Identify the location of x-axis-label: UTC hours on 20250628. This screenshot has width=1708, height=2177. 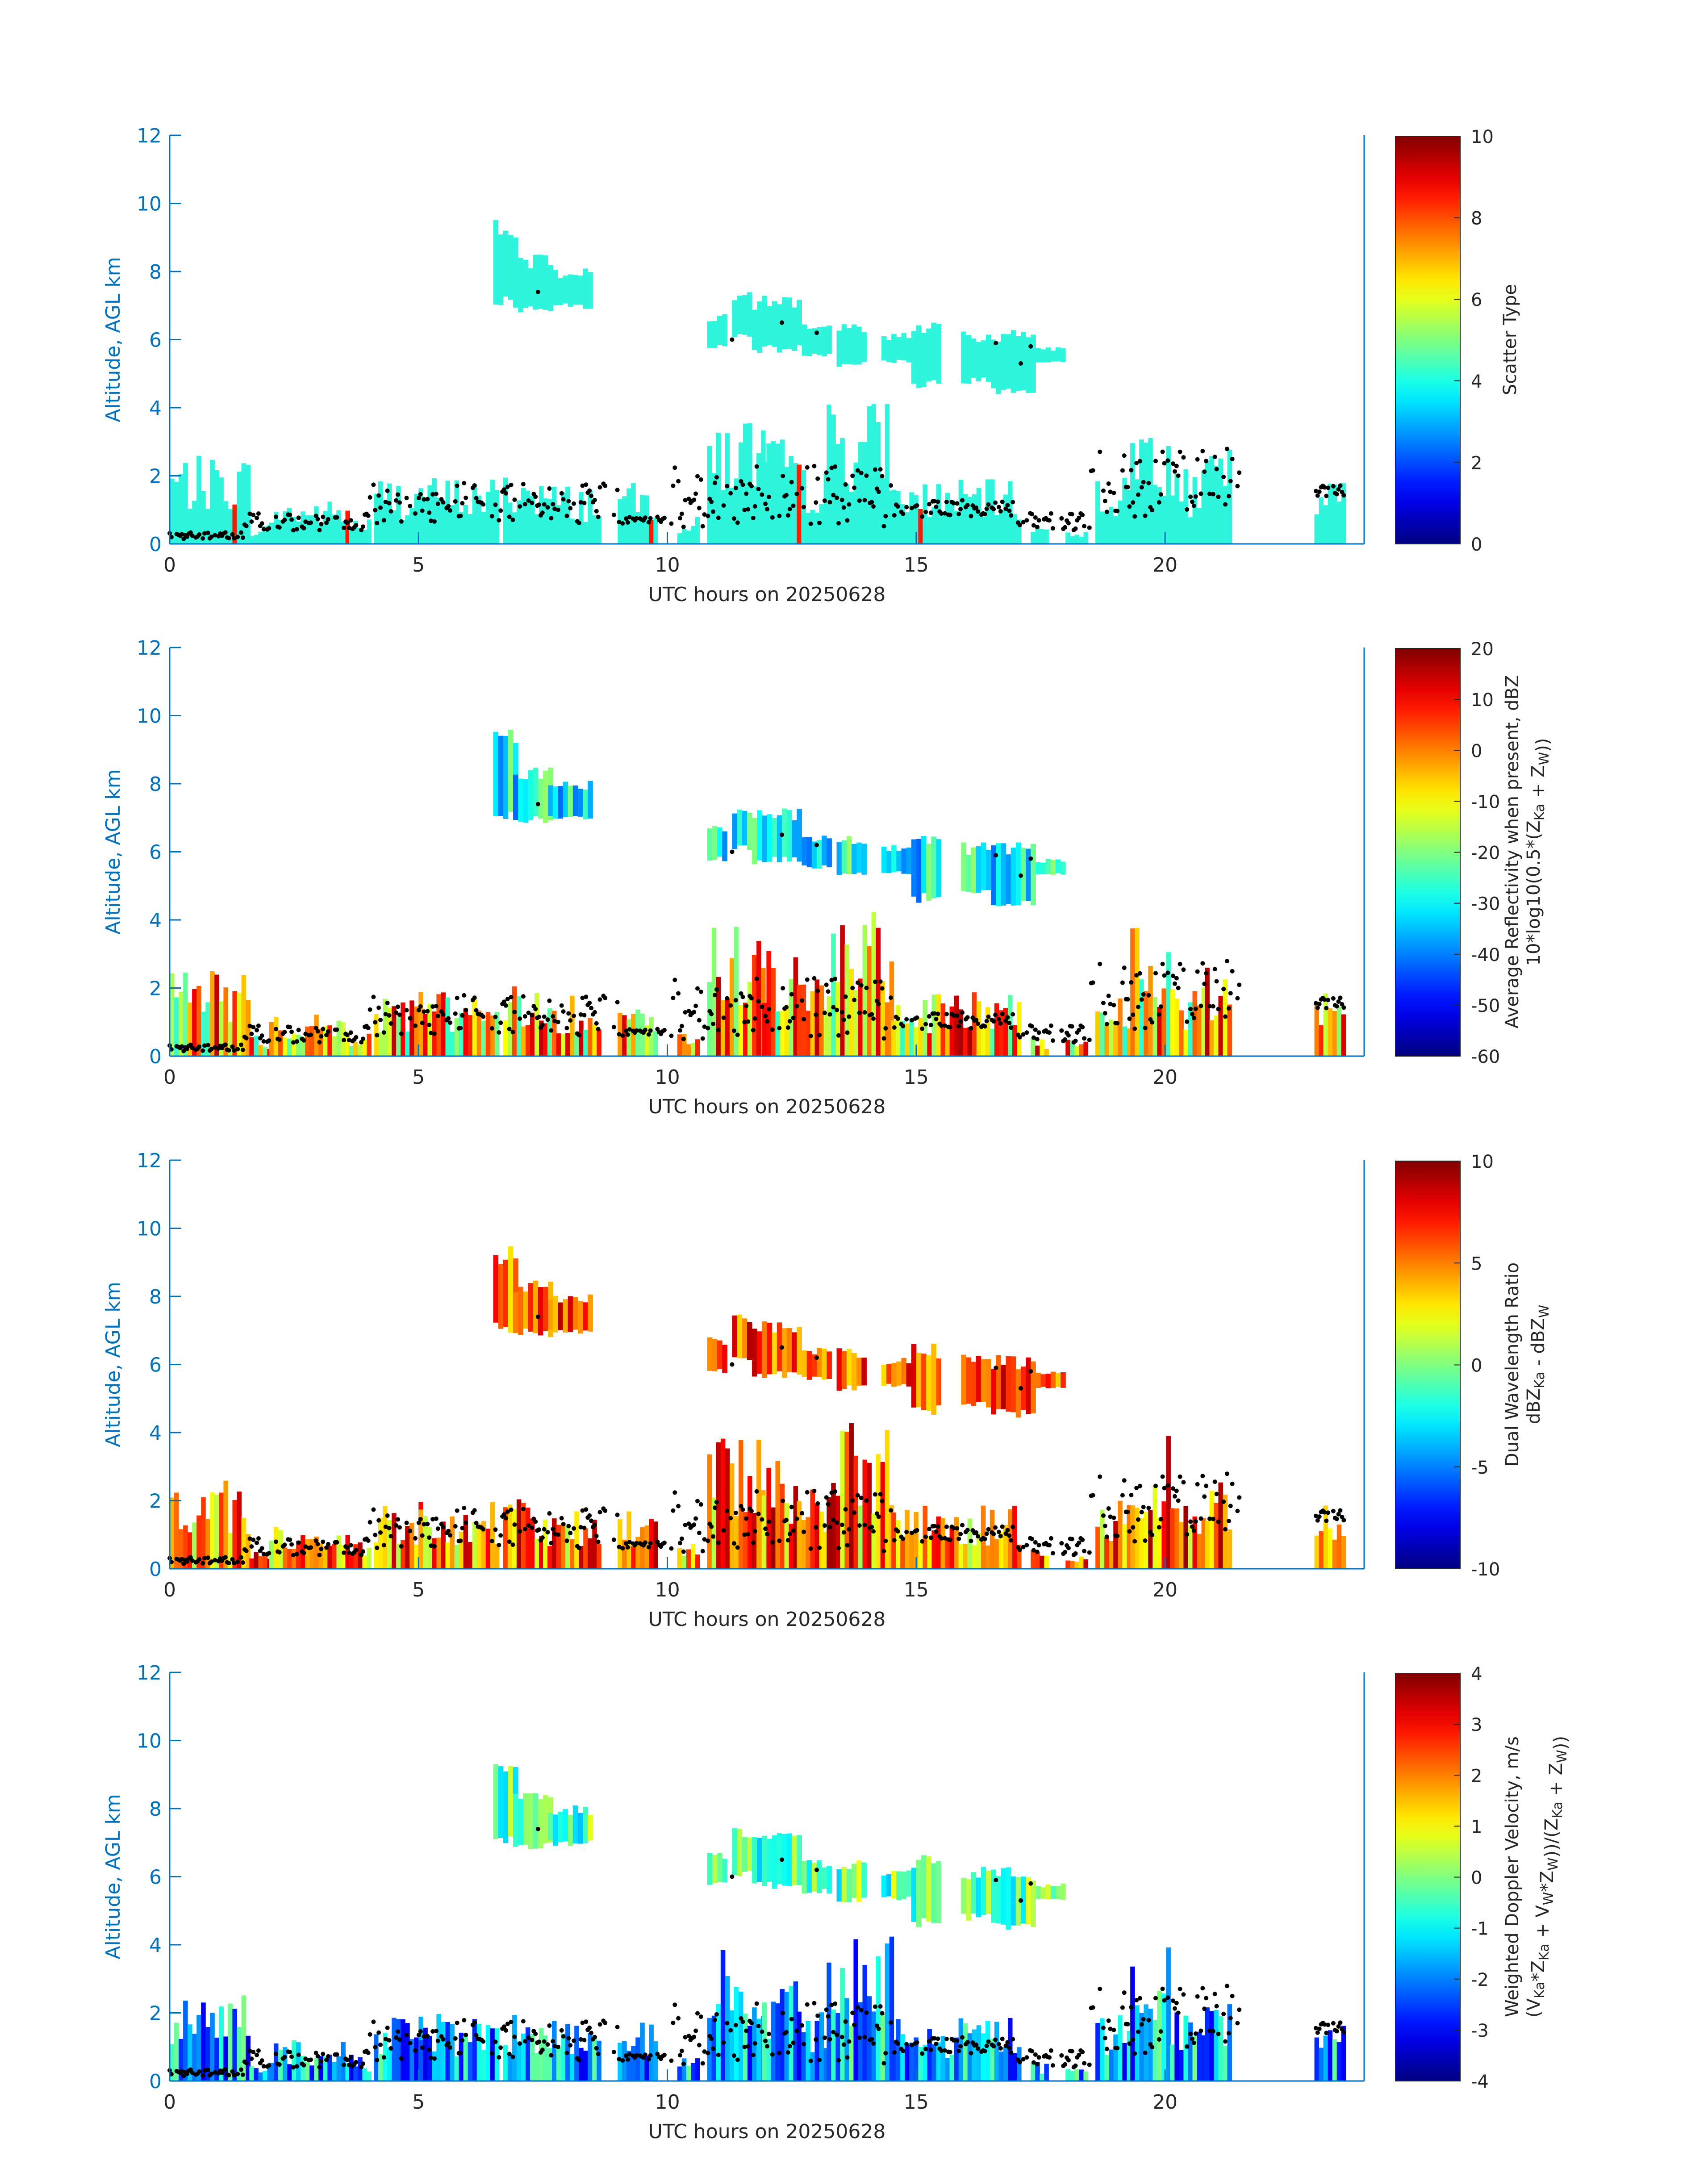
(767, 1619).